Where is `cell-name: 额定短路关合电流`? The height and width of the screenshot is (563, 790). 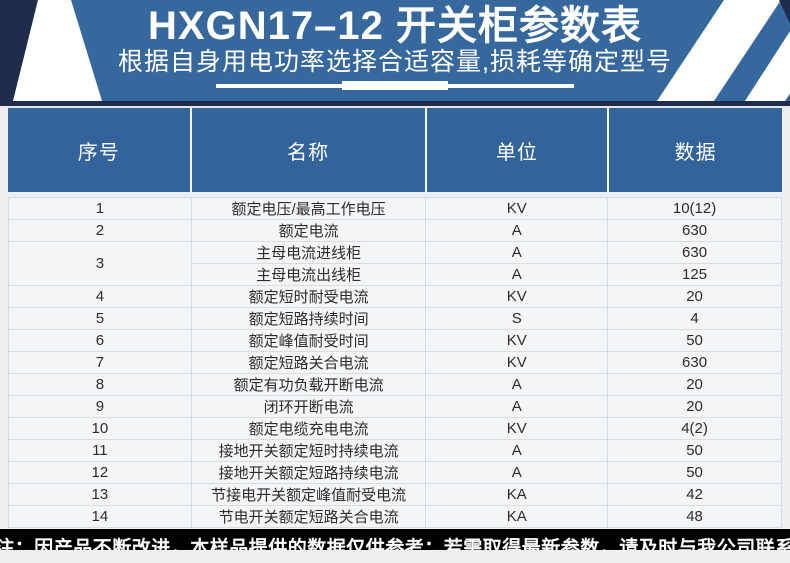
cell-name: 额定短路关合电流 is located at coordinates (308, 362).